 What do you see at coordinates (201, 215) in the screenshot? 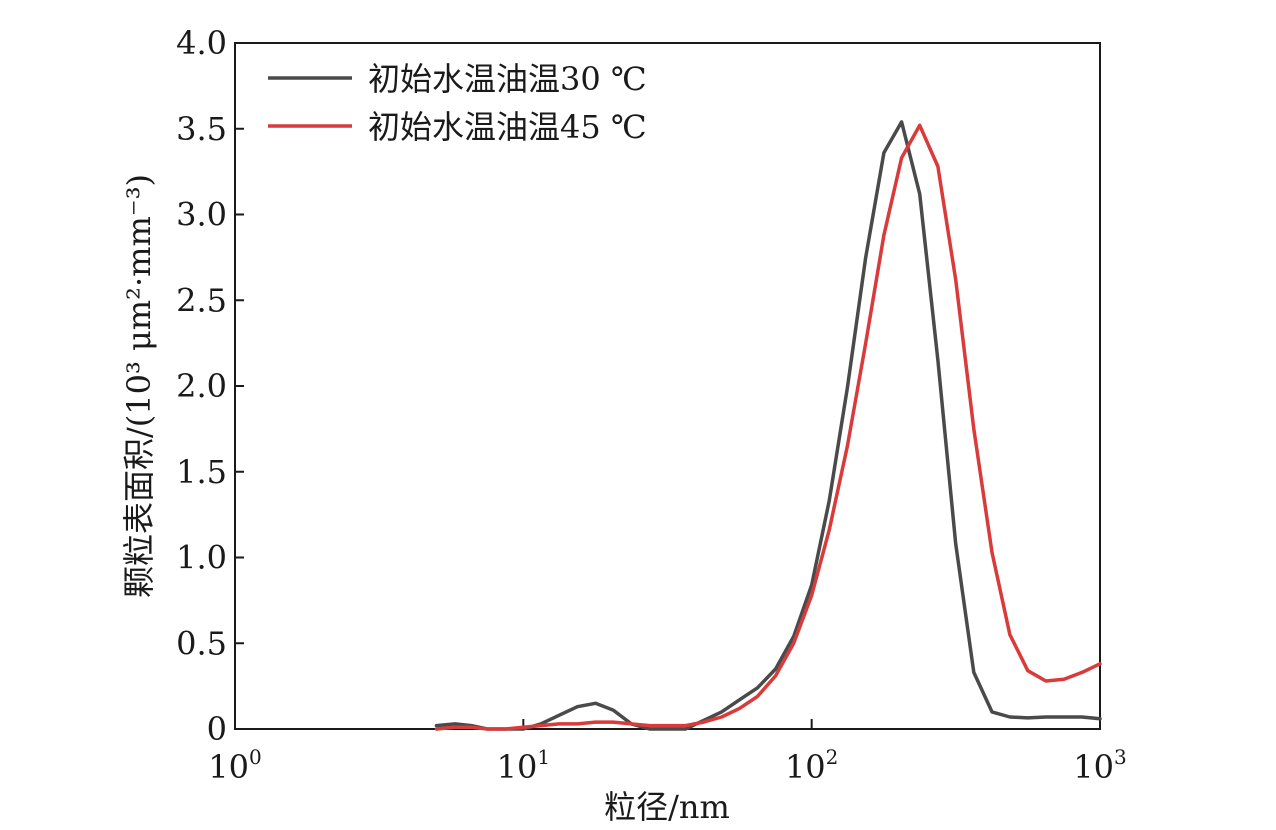
I see `y-tick-label: 3.0` at bounding box center [201, 215].